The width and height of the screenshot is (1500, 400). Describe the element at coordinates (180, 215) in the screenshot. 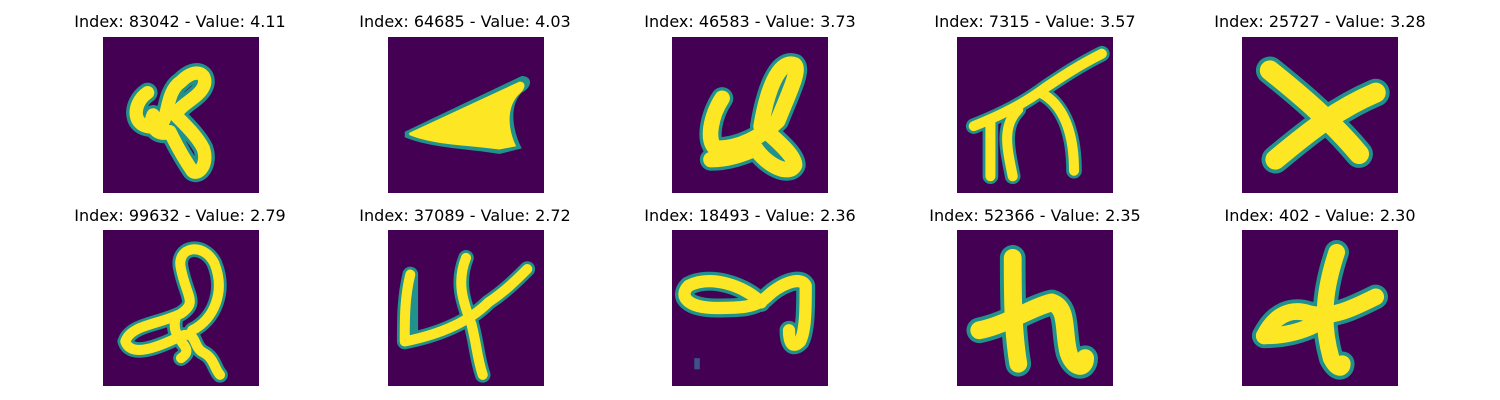

I see `panel-title: Index: 99632 - Value: 2.79` at that location.